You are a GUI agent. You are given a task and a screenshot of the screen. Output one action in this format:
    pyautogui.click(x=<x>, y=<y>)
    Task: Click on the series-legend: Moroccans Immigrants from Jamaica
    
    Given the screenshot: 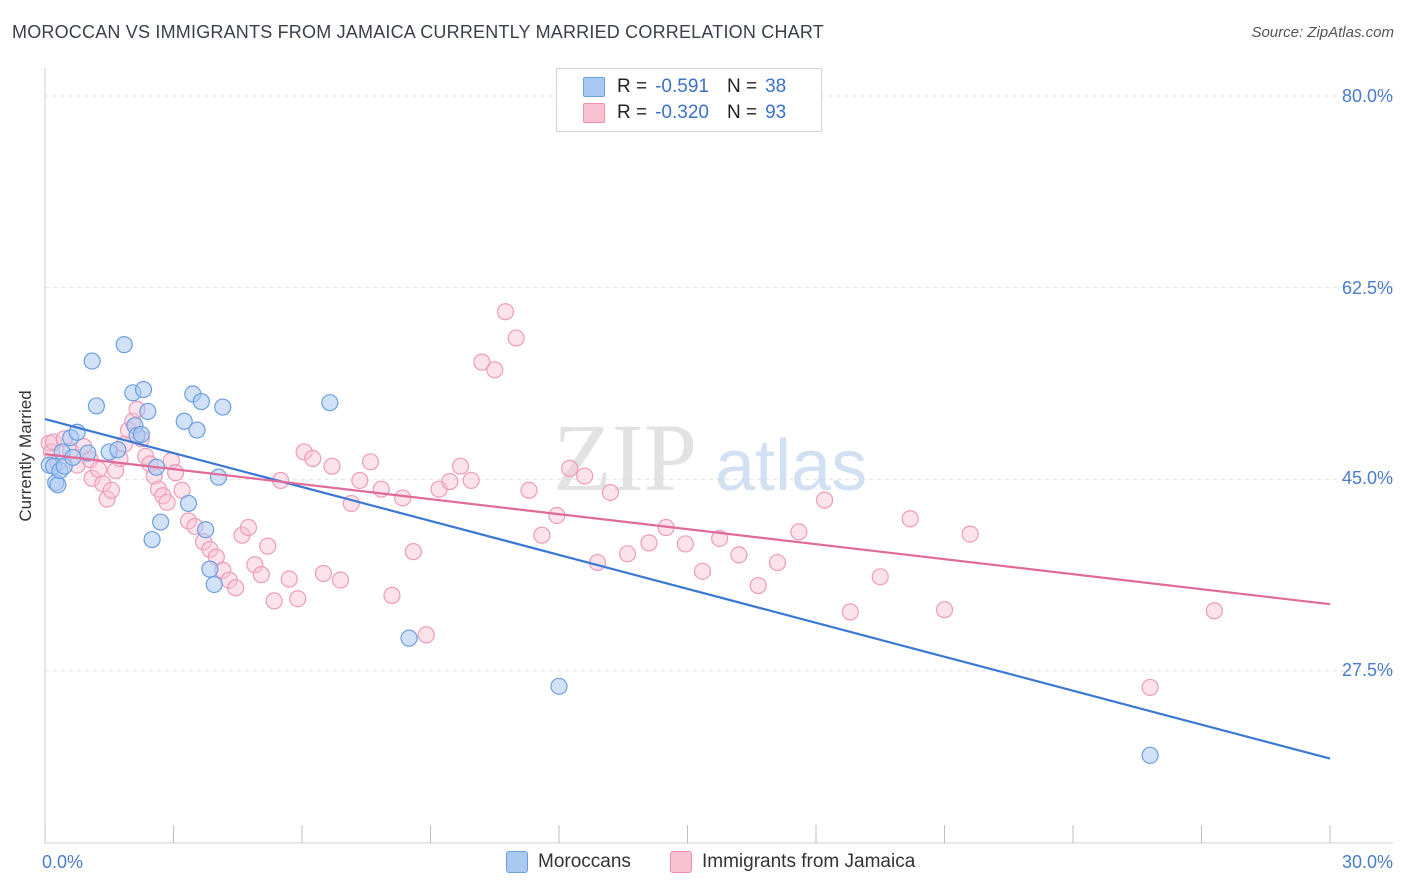 What is the action you would take?
    pyautogui.click(x=703, y=864)
    